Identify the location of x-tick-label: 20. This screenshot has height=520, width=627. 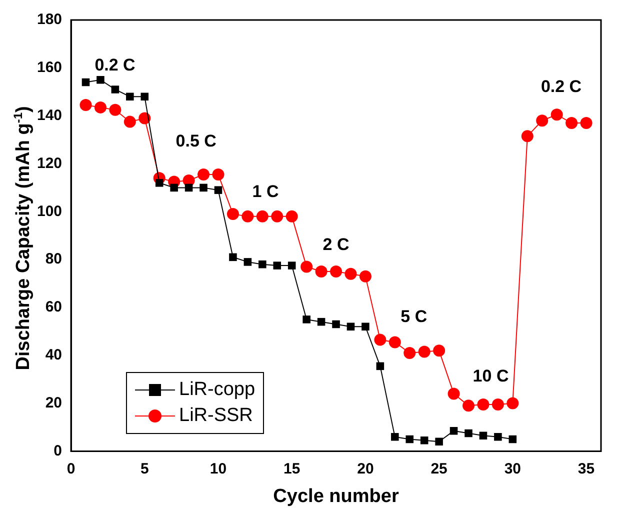
(365, 469).